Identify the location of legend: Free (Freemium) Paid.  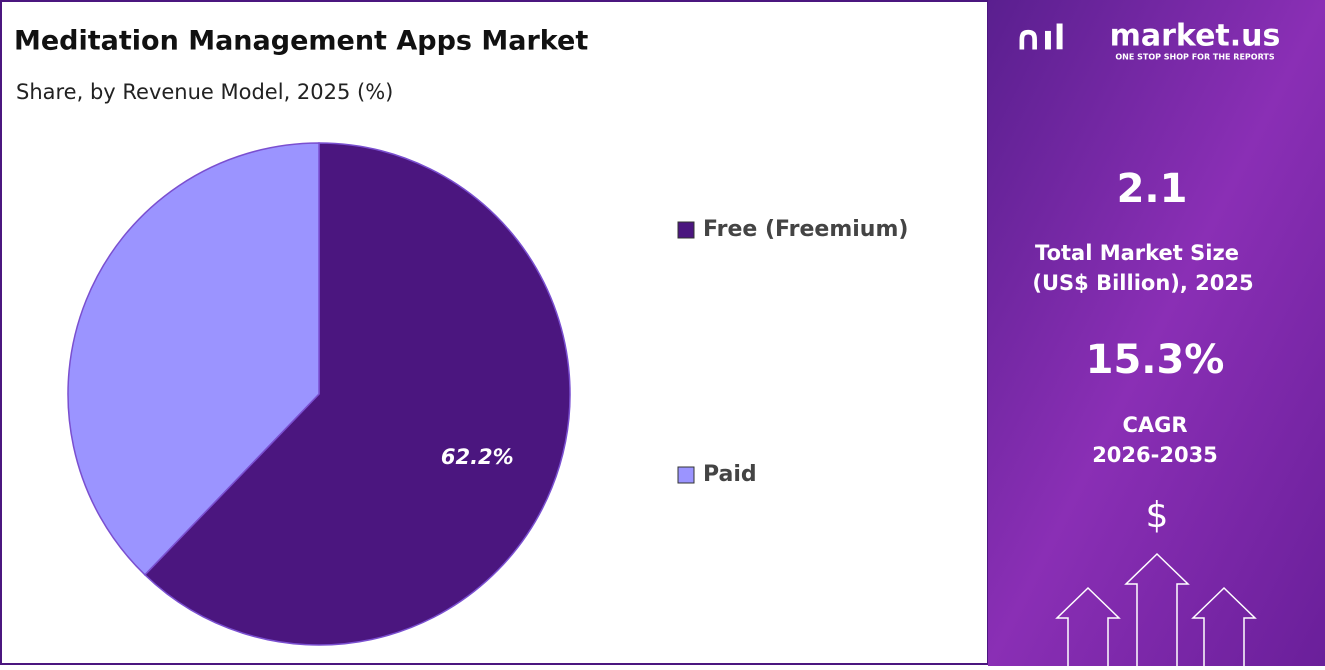
(792, 352).